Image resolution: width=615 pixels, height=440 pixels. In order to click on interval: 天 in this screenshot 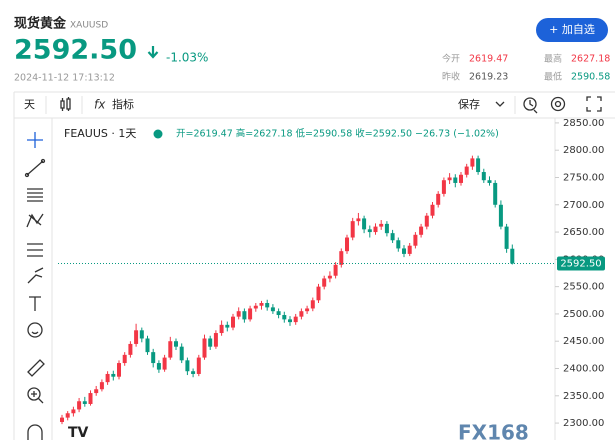, I will do `click(29, 104)`.